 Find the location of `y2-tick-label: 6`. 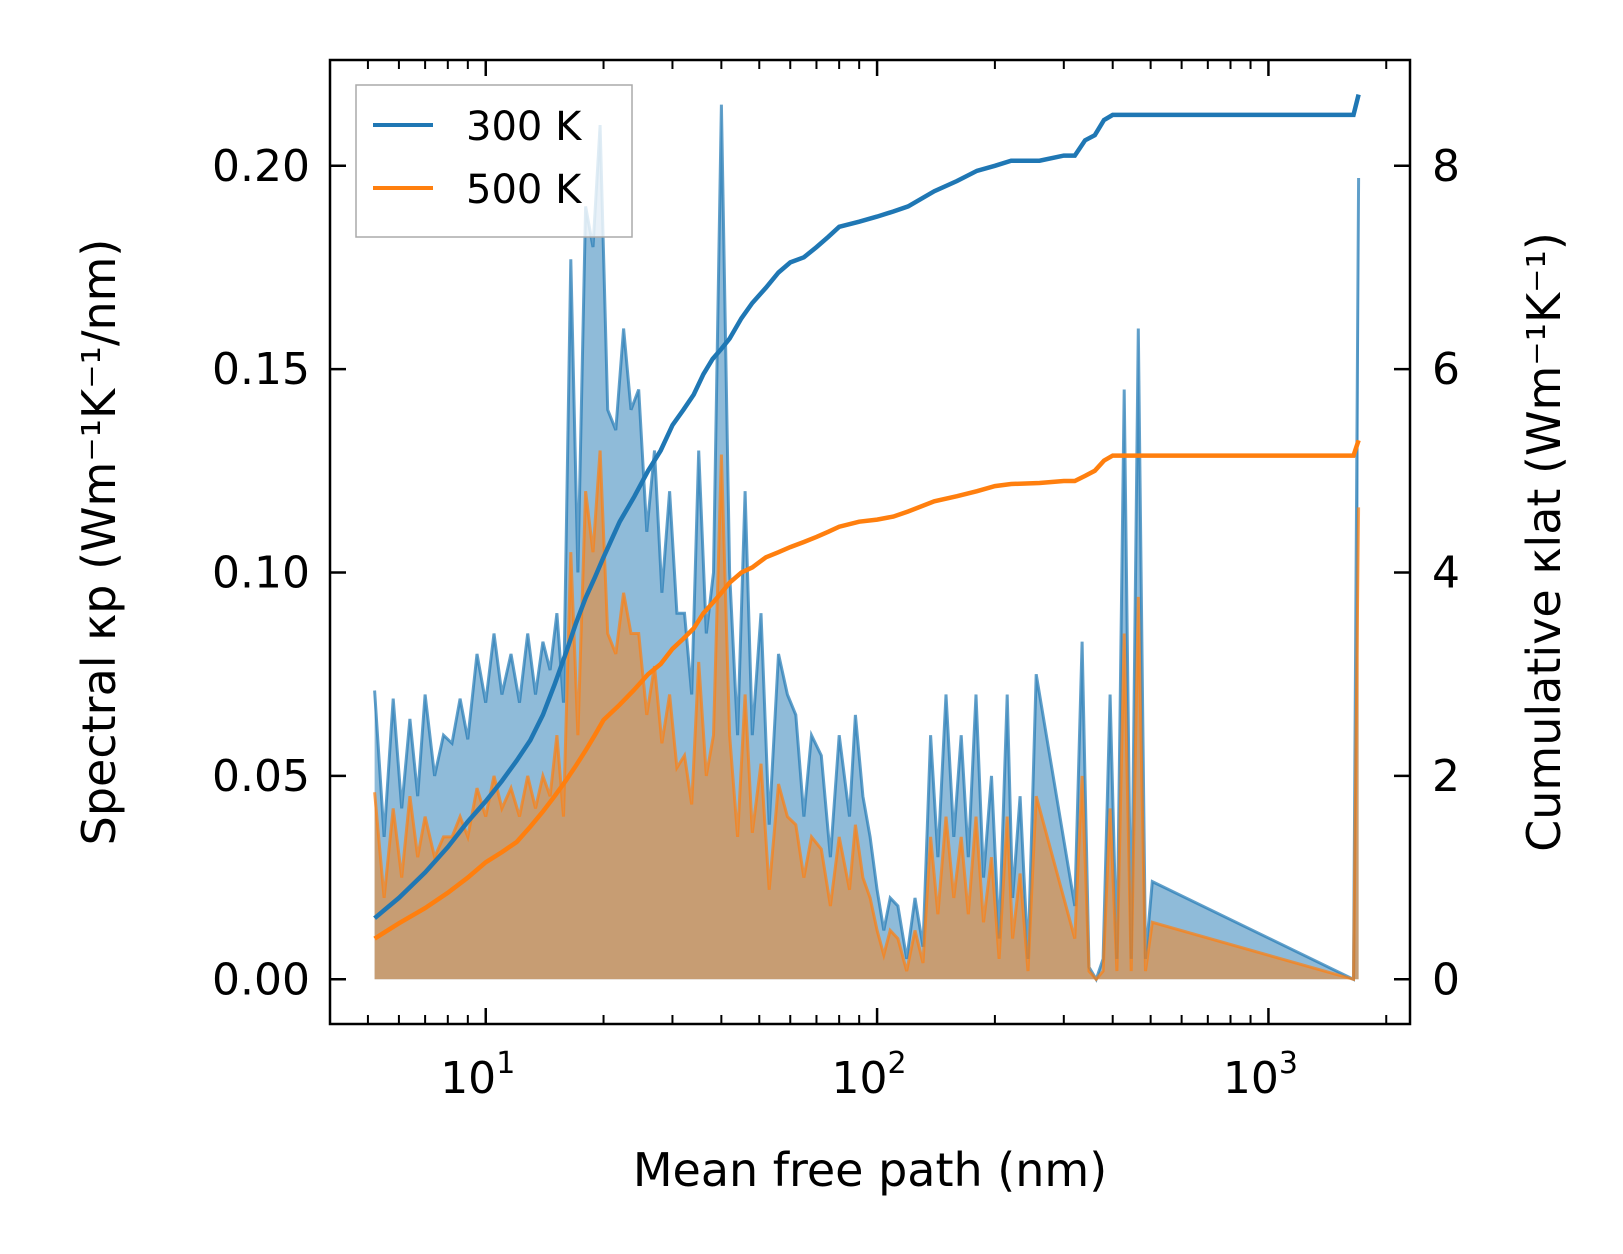

y2-tick-label: 6 is located at coordinates (1446, 369).